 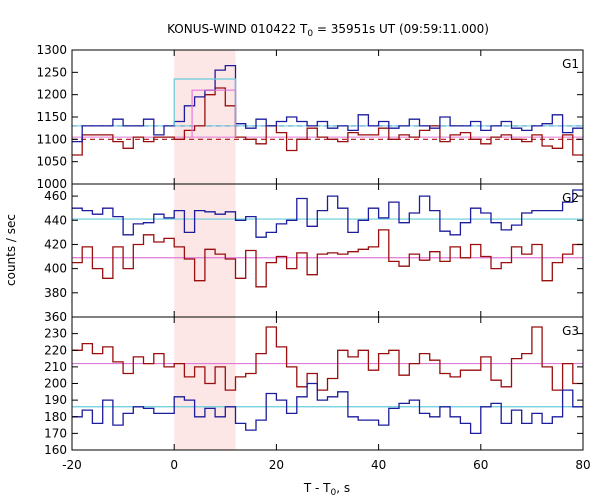 What do you see at coordinates (327, 213) in the screenshot?
I see `g2-blue-series` at bounding box center [327, 213].